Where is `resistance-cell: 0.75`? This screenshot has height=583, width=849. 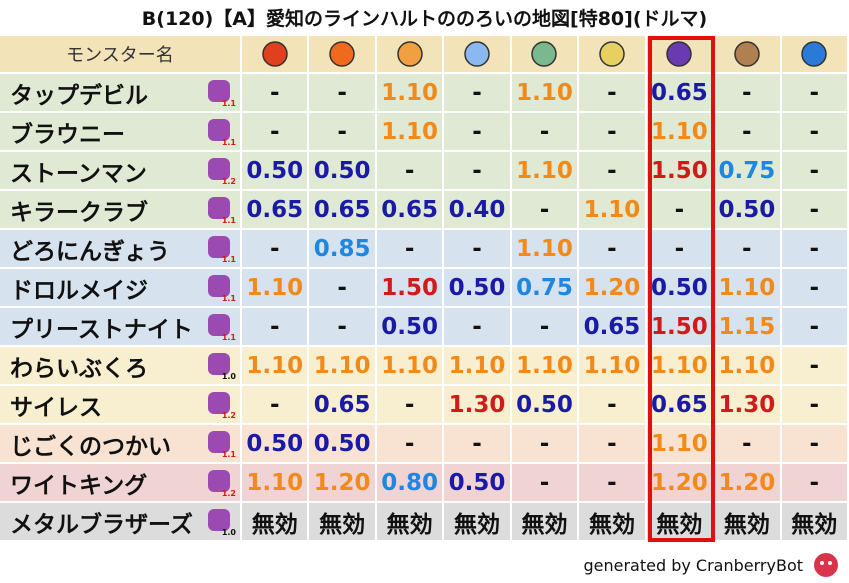 resistance-cell: 0.75 is located at coordinates (748, 171).